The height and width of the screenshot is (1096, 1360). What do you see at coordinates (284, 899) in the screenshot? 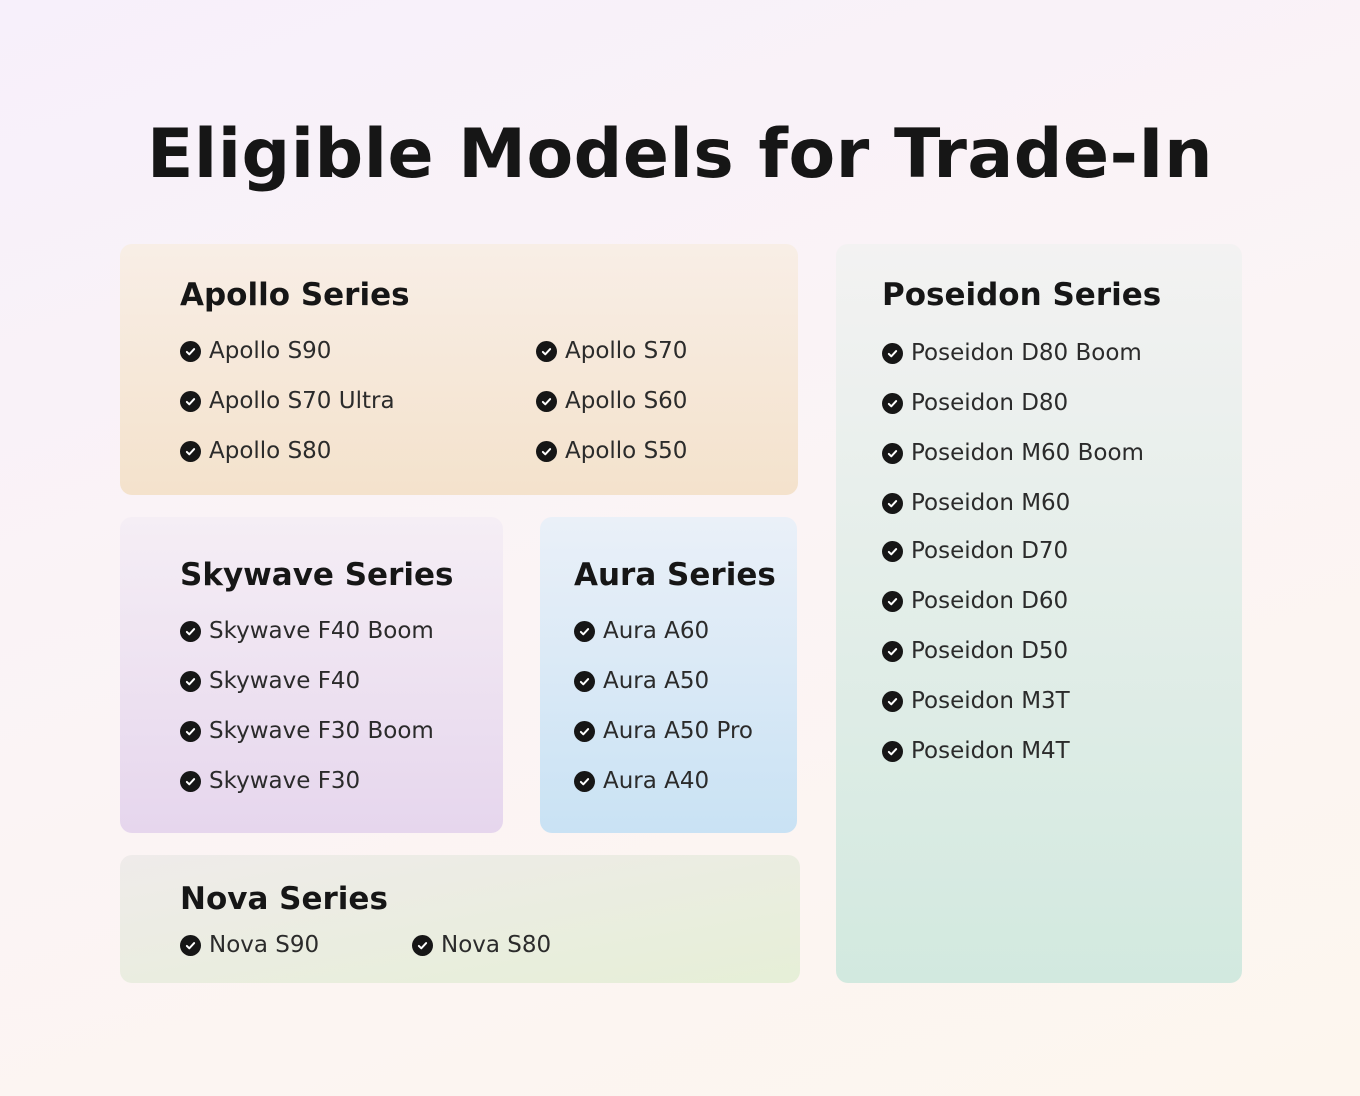
I see `nova-series-title: Nova Series` at bounding box center [284, 899].